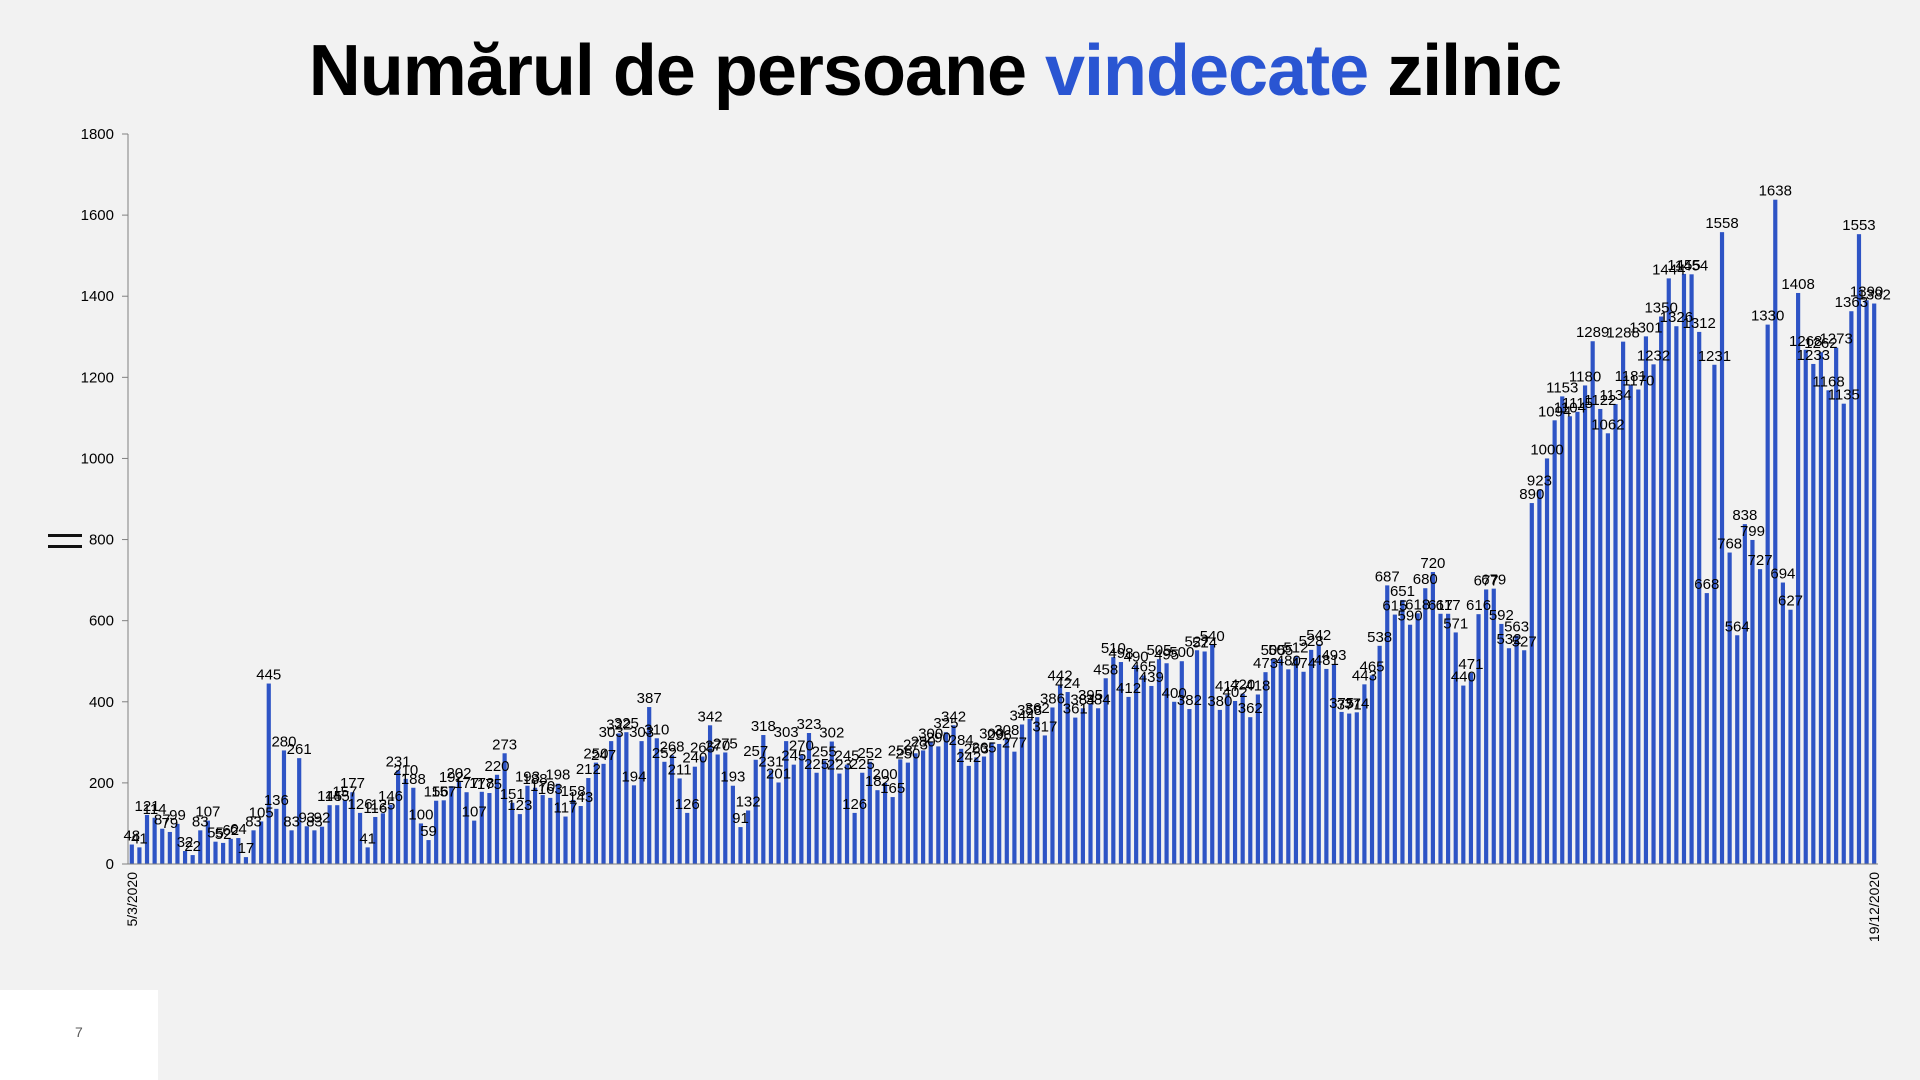 This screenshot has height=1080, width=1920. What do you see at coordinates (306, 817) in the screenshot?
I see `data-label: 93` at bounding box center [306, 817].